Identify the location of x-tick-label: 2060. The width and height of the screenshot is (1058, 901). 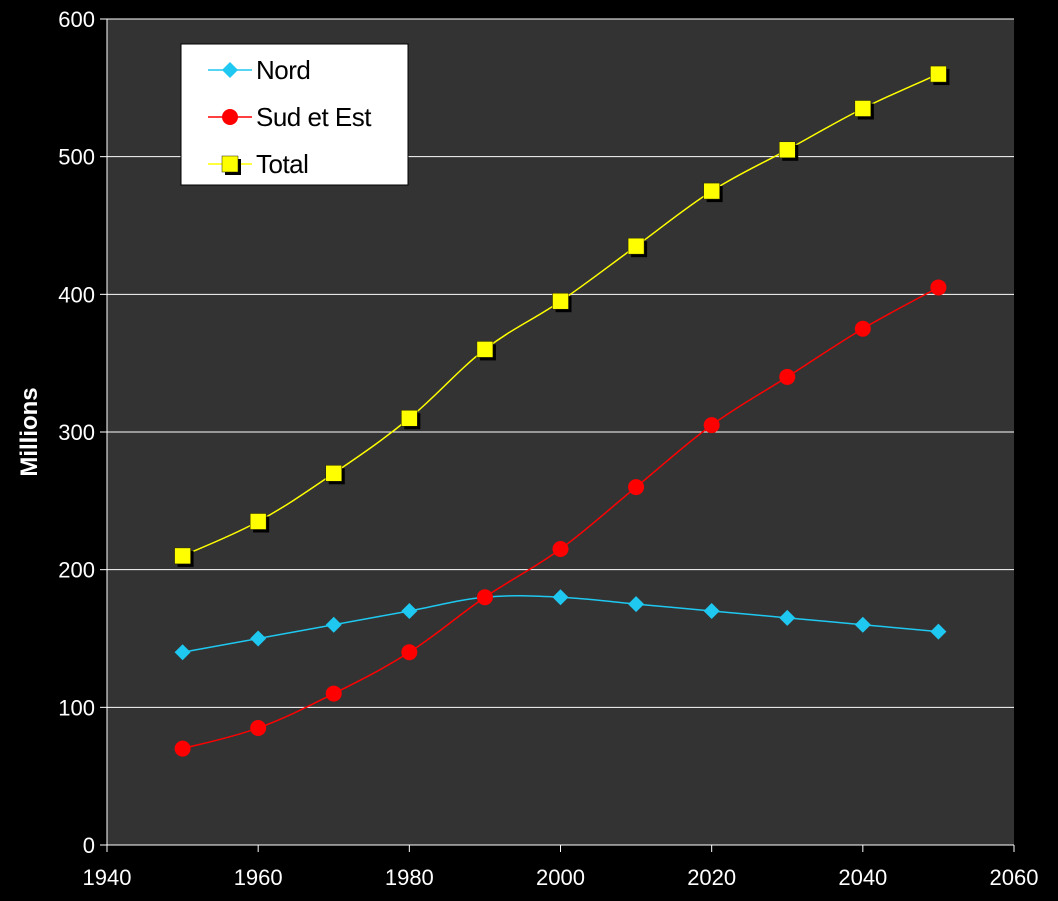
(1014, 877).